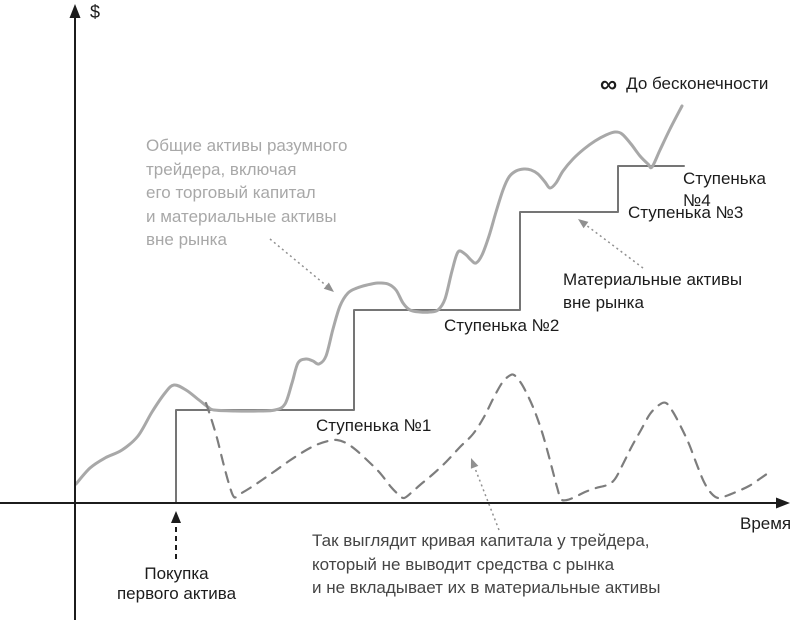 This screenshot has height=620, width=790. Describe the element at coordinates (474, 463) in the screenshot. I see `equity-curve-pointer-head-icon` at that location.